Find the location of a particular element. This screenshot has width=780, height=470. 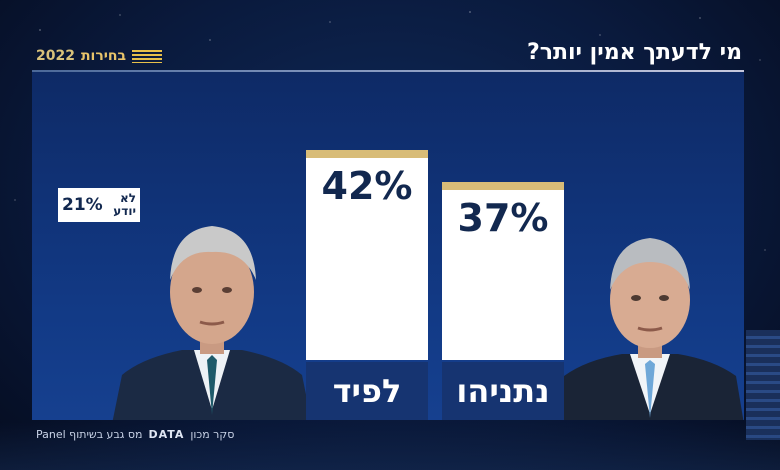

bar-lapid-value: 42% is located at coordinates (367, 186).